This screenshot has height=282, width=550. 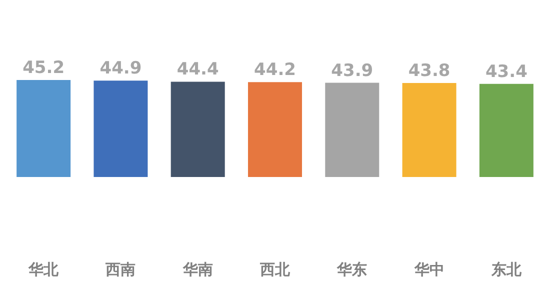 I want to click on data-label: 44.9, so click(x=121, y=68).